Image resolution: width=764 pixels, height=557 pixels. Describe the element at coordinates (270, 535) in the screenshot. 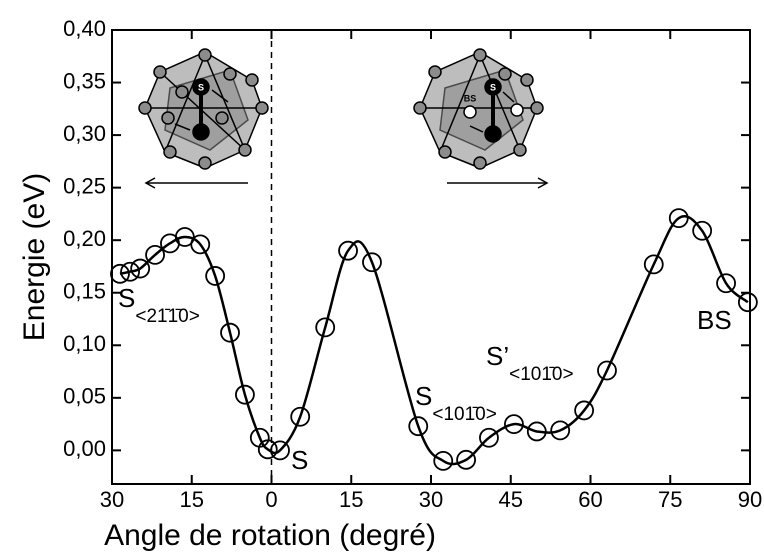

I see `x-axis-label: Angle de rotation (degré)` at that location.